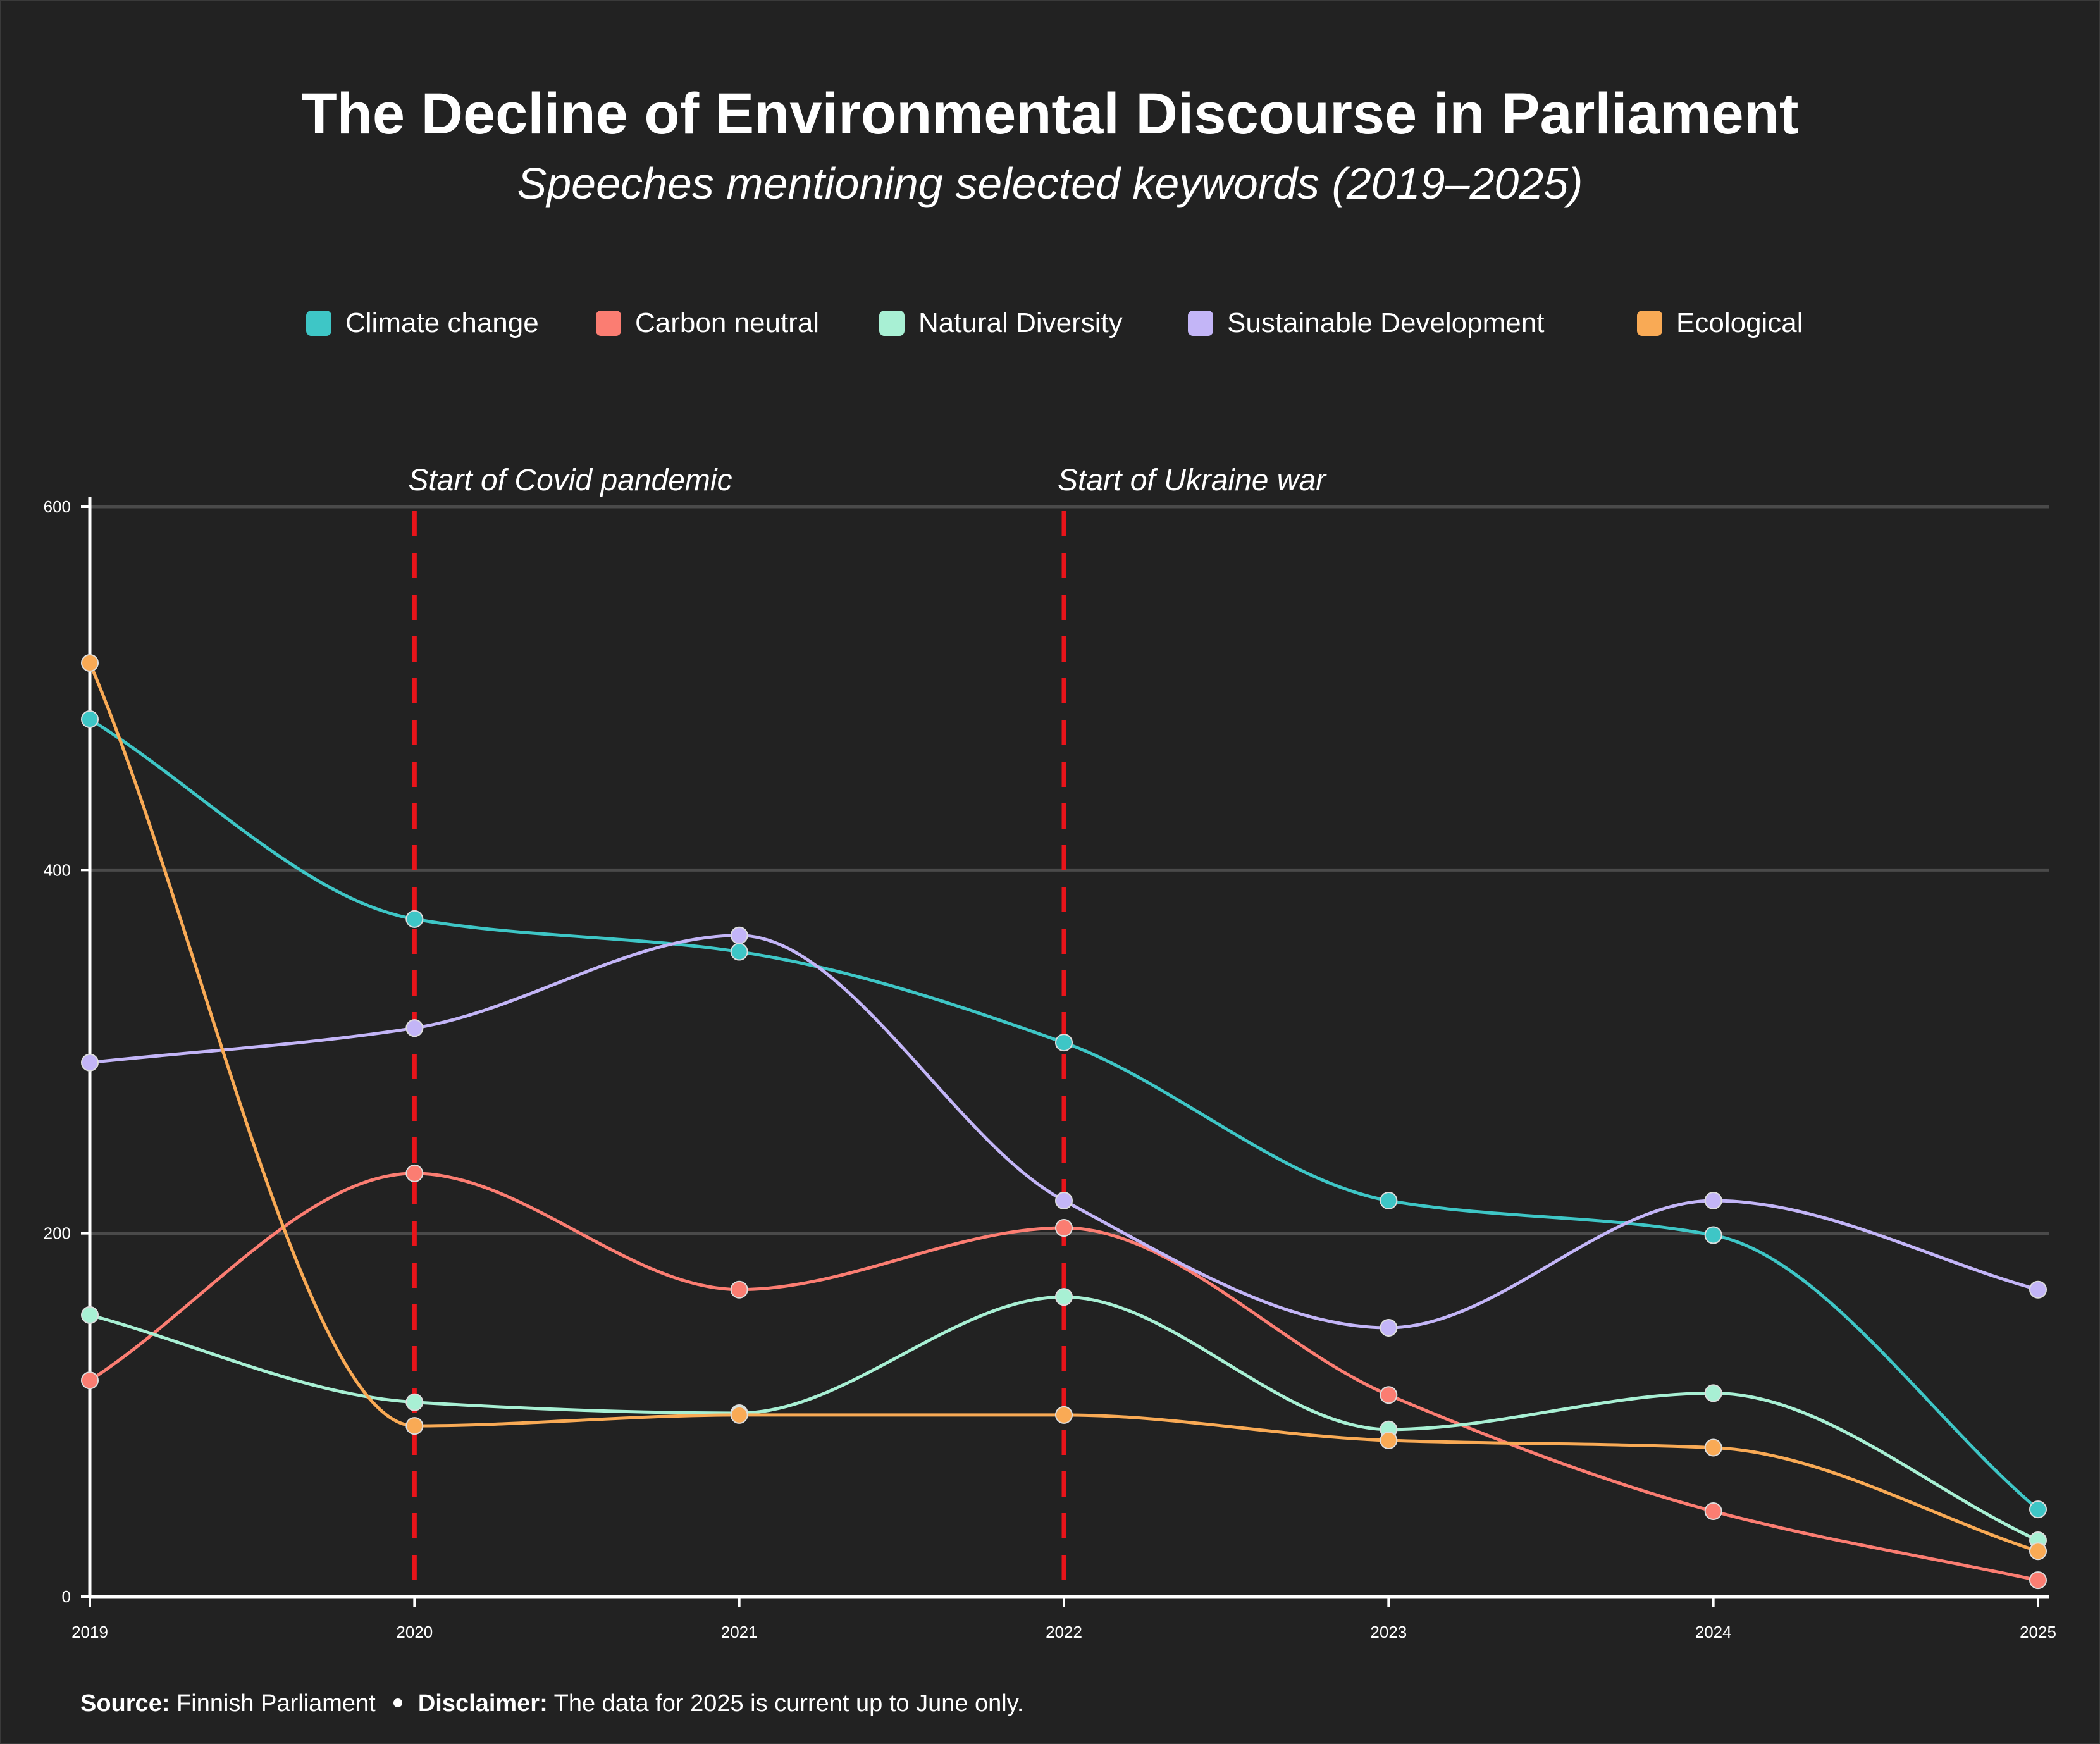 The image size is (2100, 1744). What do you see at coordinates (442, 322) in the screenshot?
I see `legend-label: Climate change` at bounding box center [442, 322].